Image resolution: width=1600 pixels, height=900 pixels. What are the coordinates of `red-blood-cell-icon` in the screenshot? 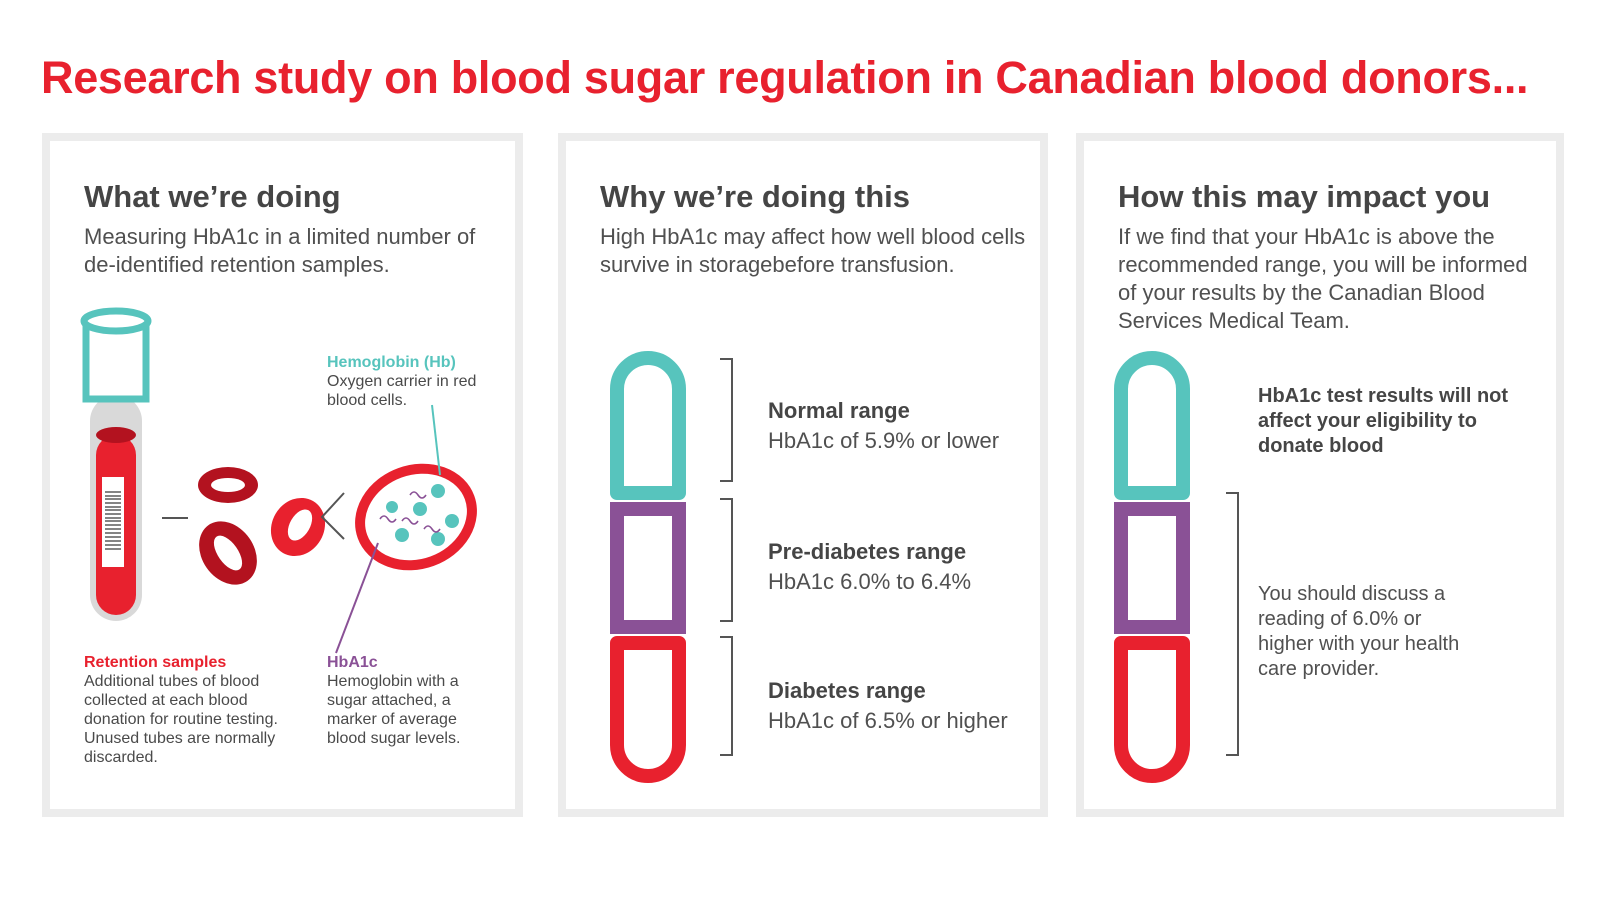 It's located at (262, 526).